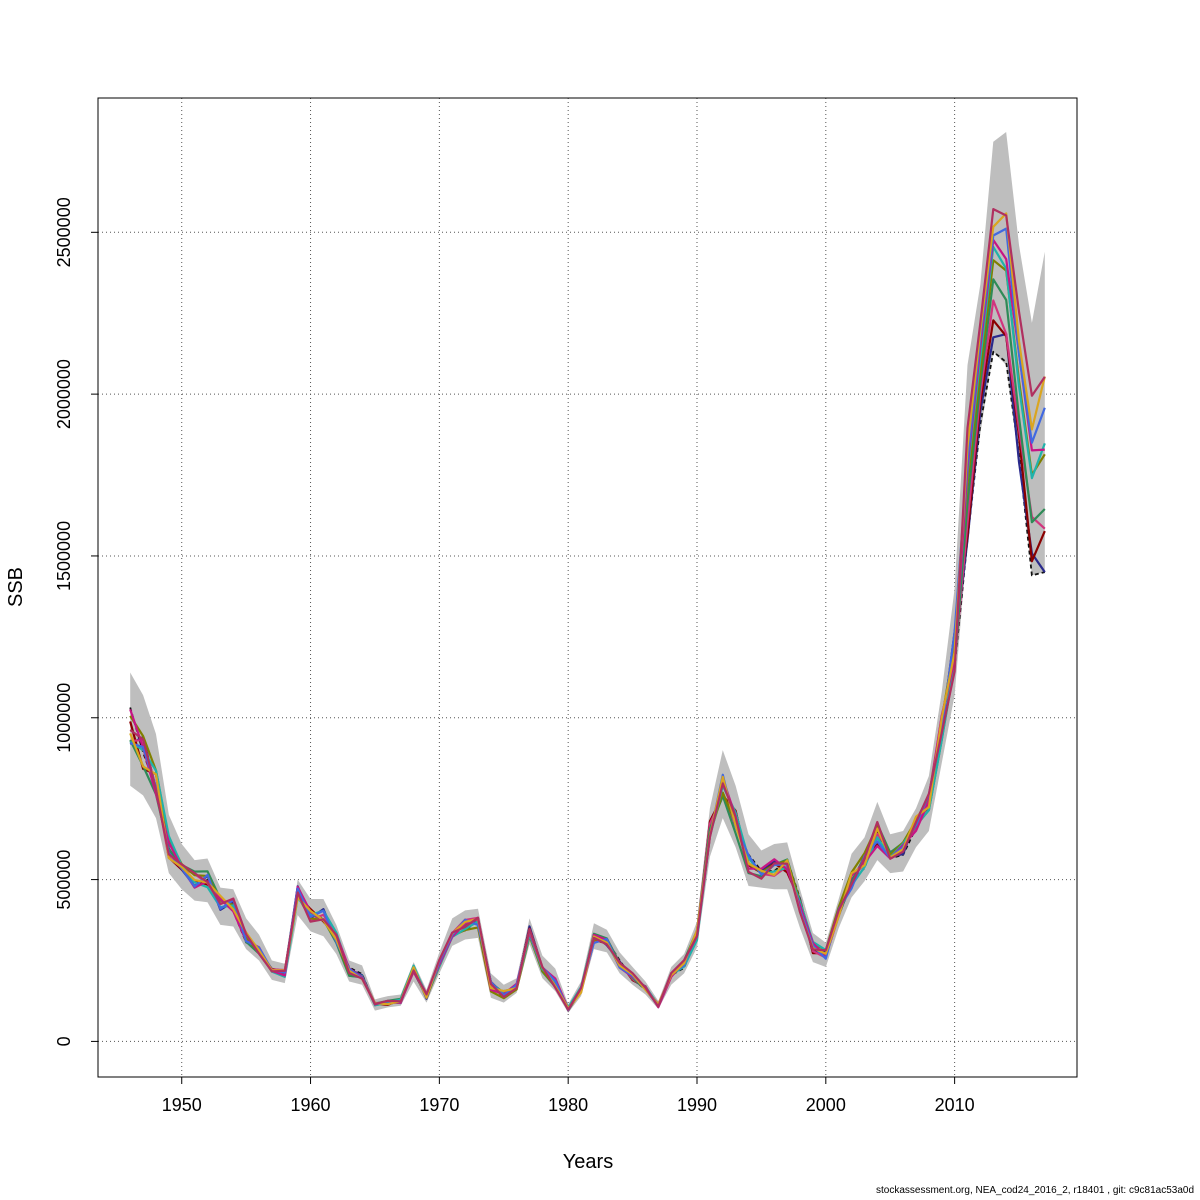 This screenshot has height=1200, width=1200. What do you see at coordinates (568, 1105) in the screenshot?
I see `x-tick-label: 1980` at bounding box center [568, 1105].